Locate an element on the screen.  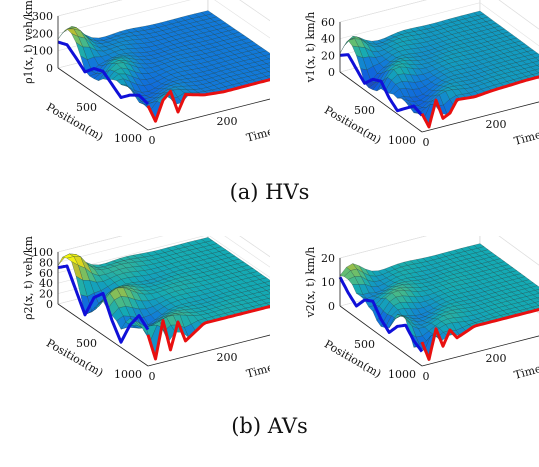
z-axis-label: v2(x, t) km/h is located at coordinates (310, 283).